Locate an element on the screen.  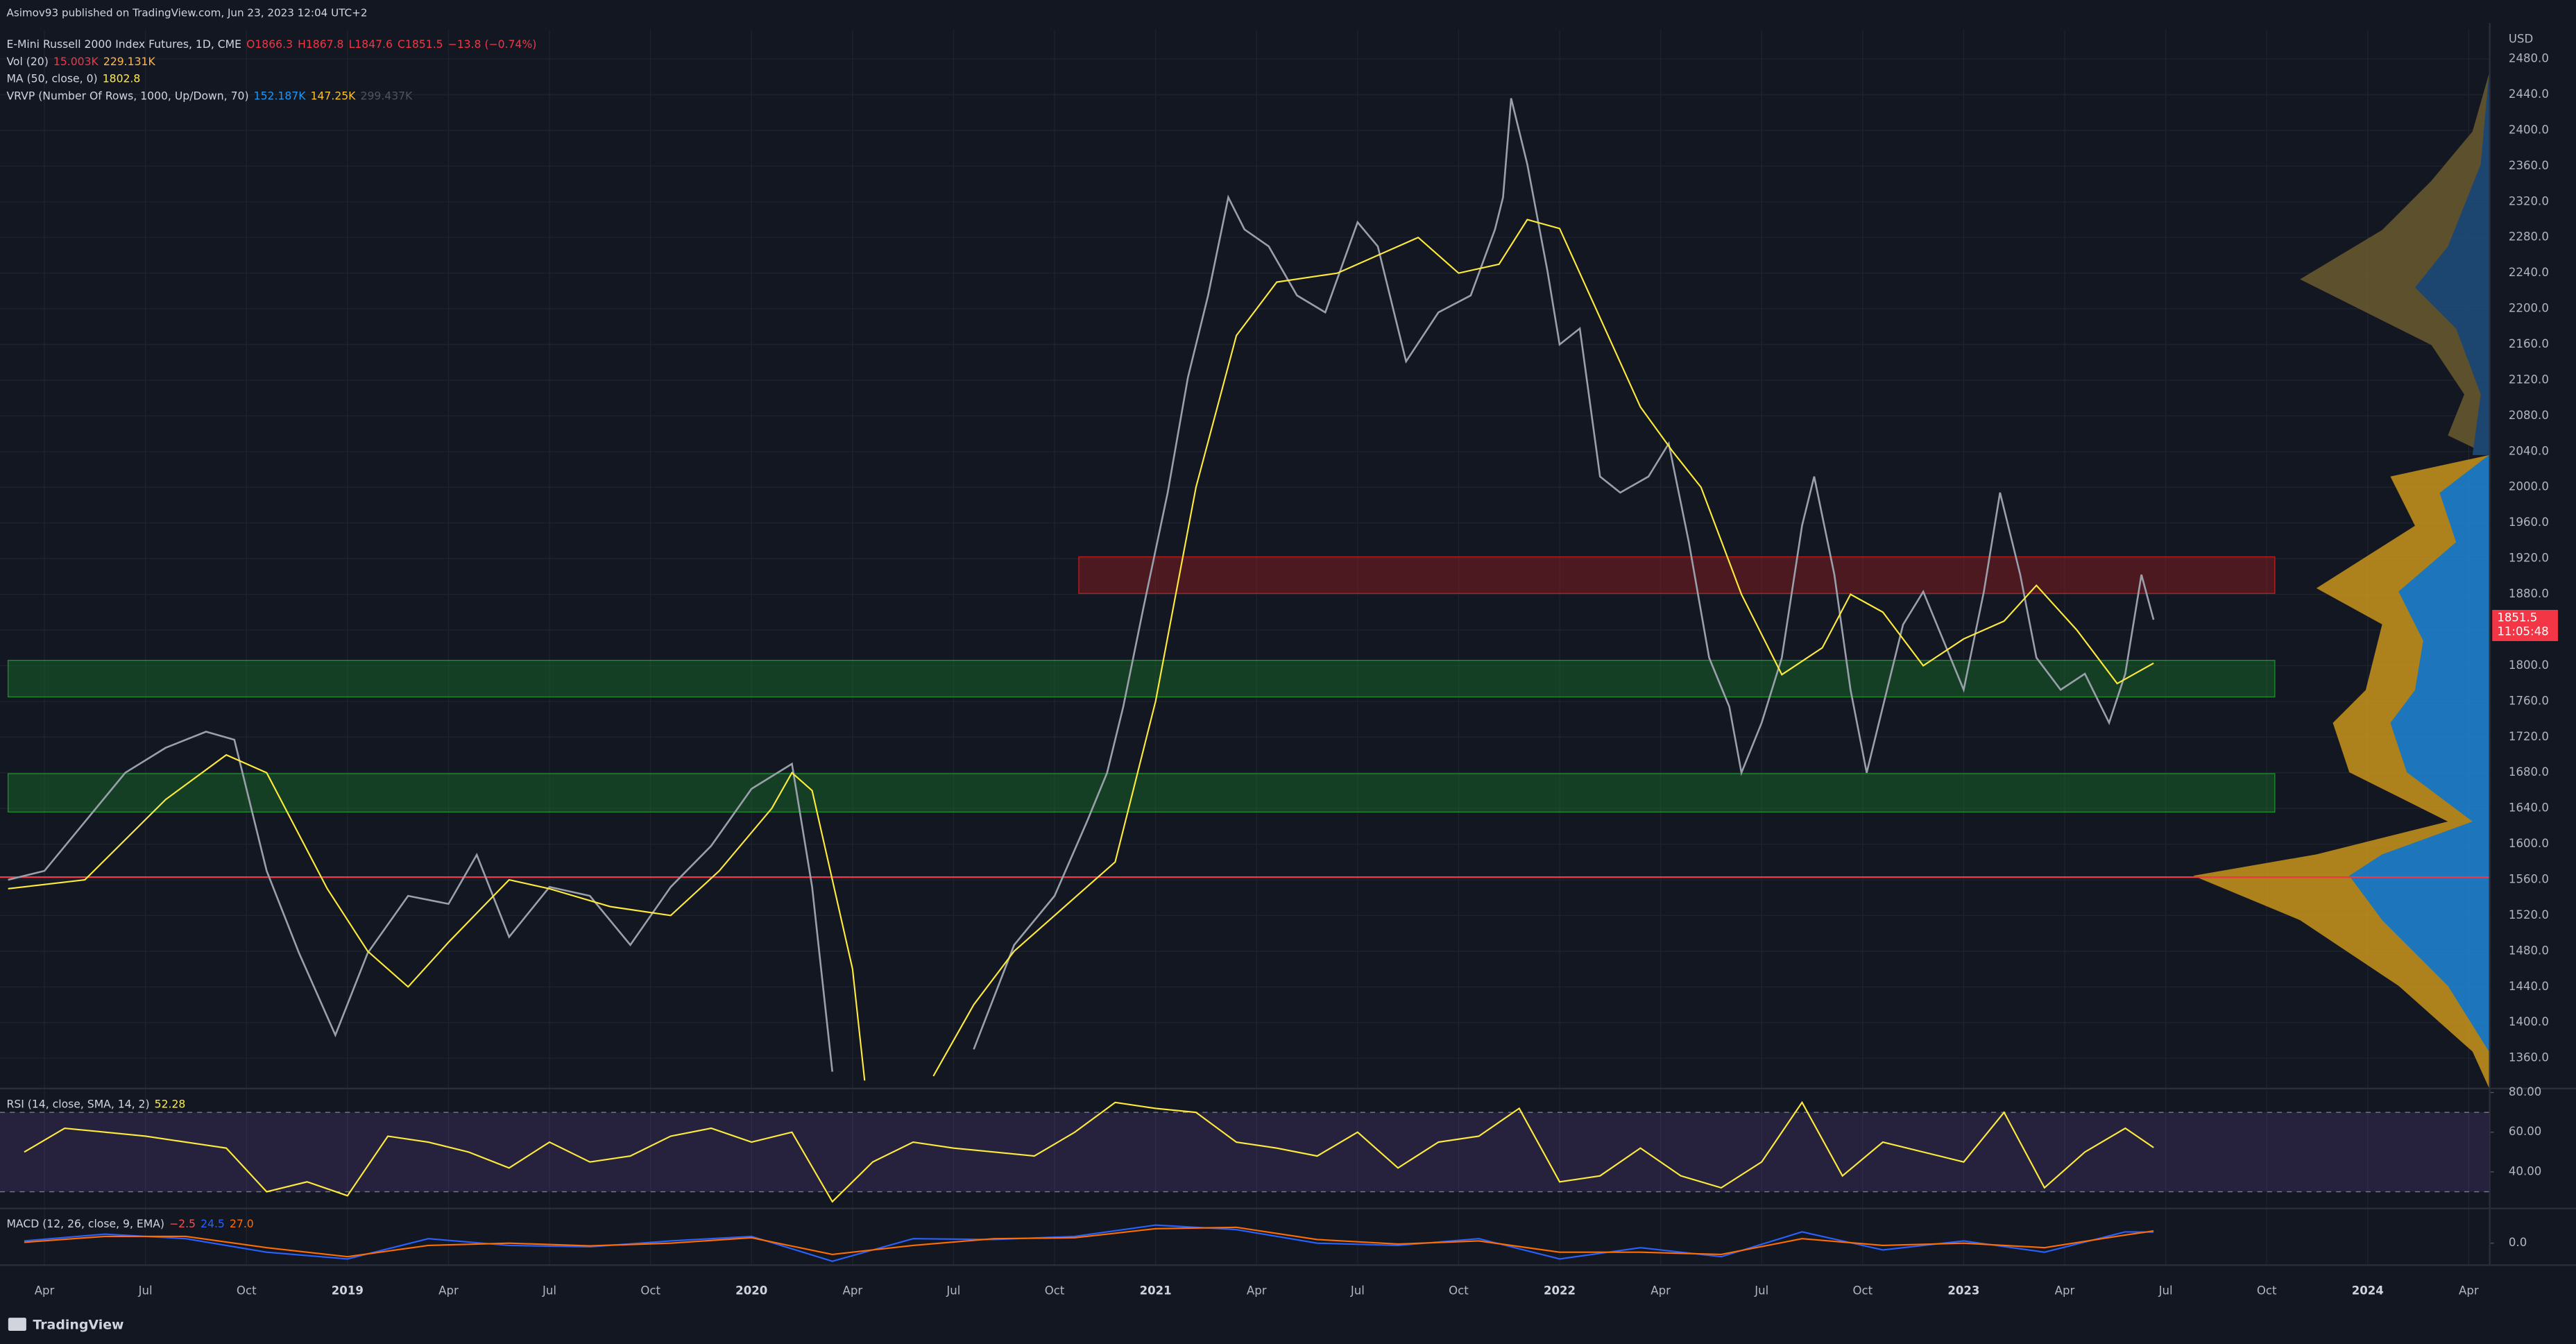
macd-plot is located at coordinates (1089, 1243).